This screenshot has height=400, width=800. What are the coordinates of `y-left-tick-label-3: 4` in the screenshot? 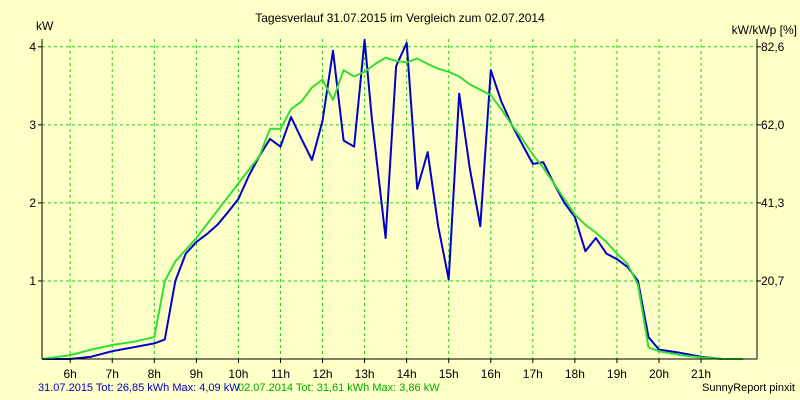 It's located at (32, 47).